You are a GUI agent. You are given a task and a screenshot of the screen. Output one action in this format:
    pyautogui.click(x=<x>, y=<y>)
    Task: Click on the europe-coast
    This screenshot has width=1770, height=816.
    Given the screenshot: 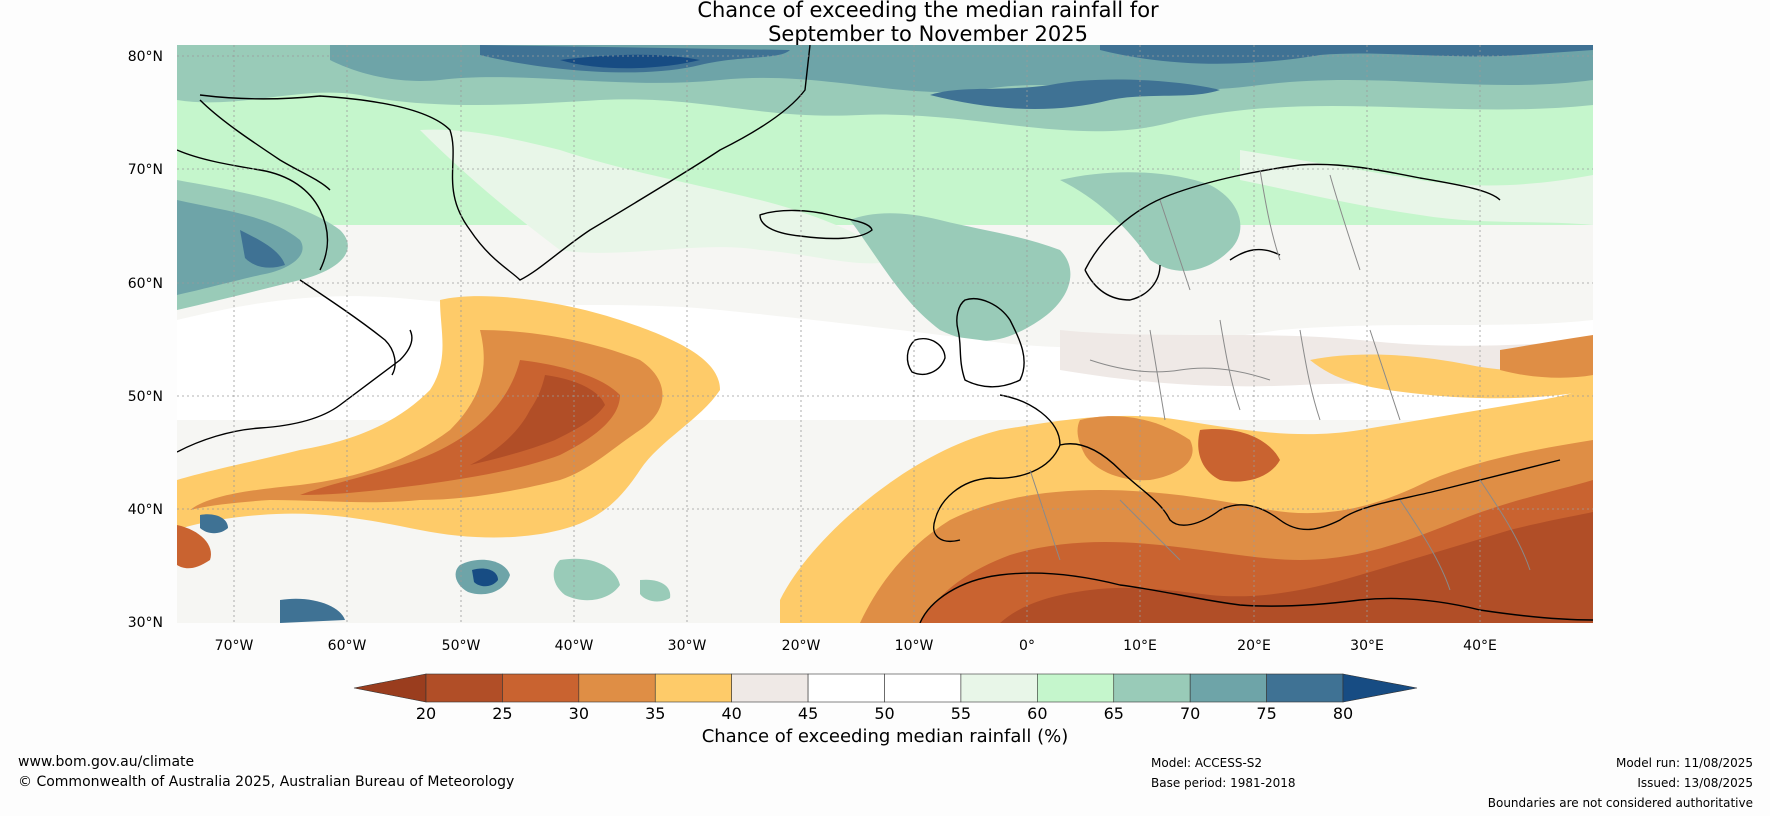 What is the action you would take?
    pyautogui.click(x=1247, y=468)
    